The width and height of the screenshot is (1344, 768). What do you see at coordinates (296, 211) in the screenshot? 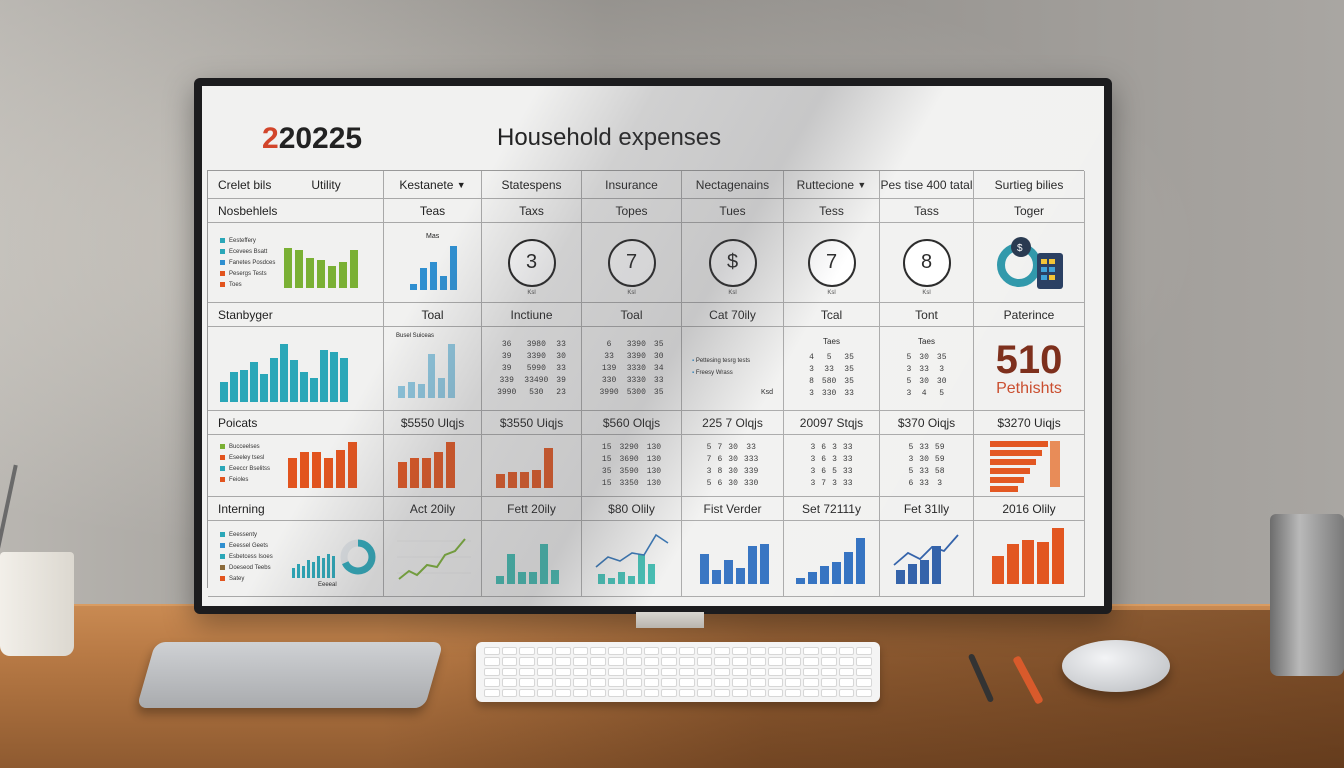
I see `row-label-nosbehlels: Nosbehlels` at bounding box center [296, 211].